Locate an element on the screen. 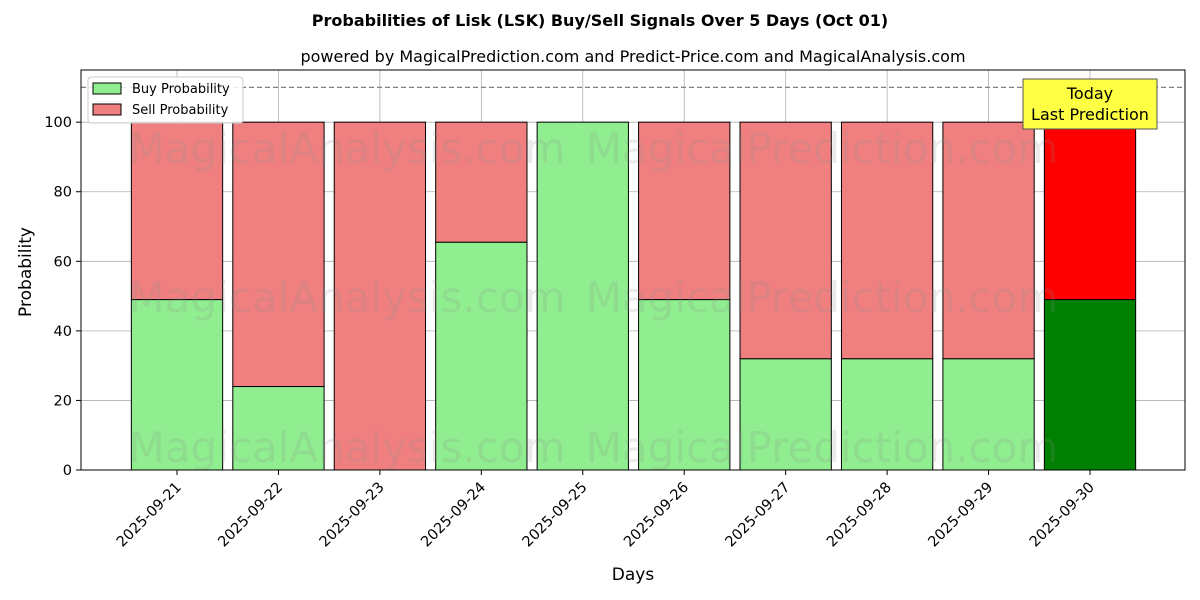 Image resolution: width=1200 pixels, height=600 pixels. legend-box is located at coordinates (165, 100).